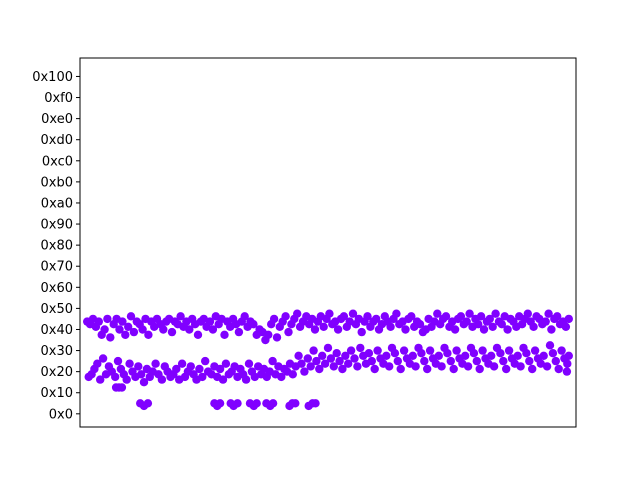  Describe the element at coordinates (57, 140) in the screenshot. I see `y-tick-label: 0xd0` at that location.